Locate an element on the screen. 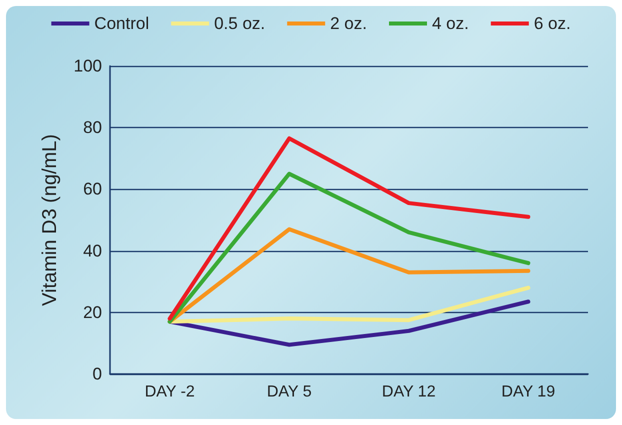 Image resolution: width=622 pixels, height=425 pixels. y-tick-label: 100 is located at coordinates (88, 66).